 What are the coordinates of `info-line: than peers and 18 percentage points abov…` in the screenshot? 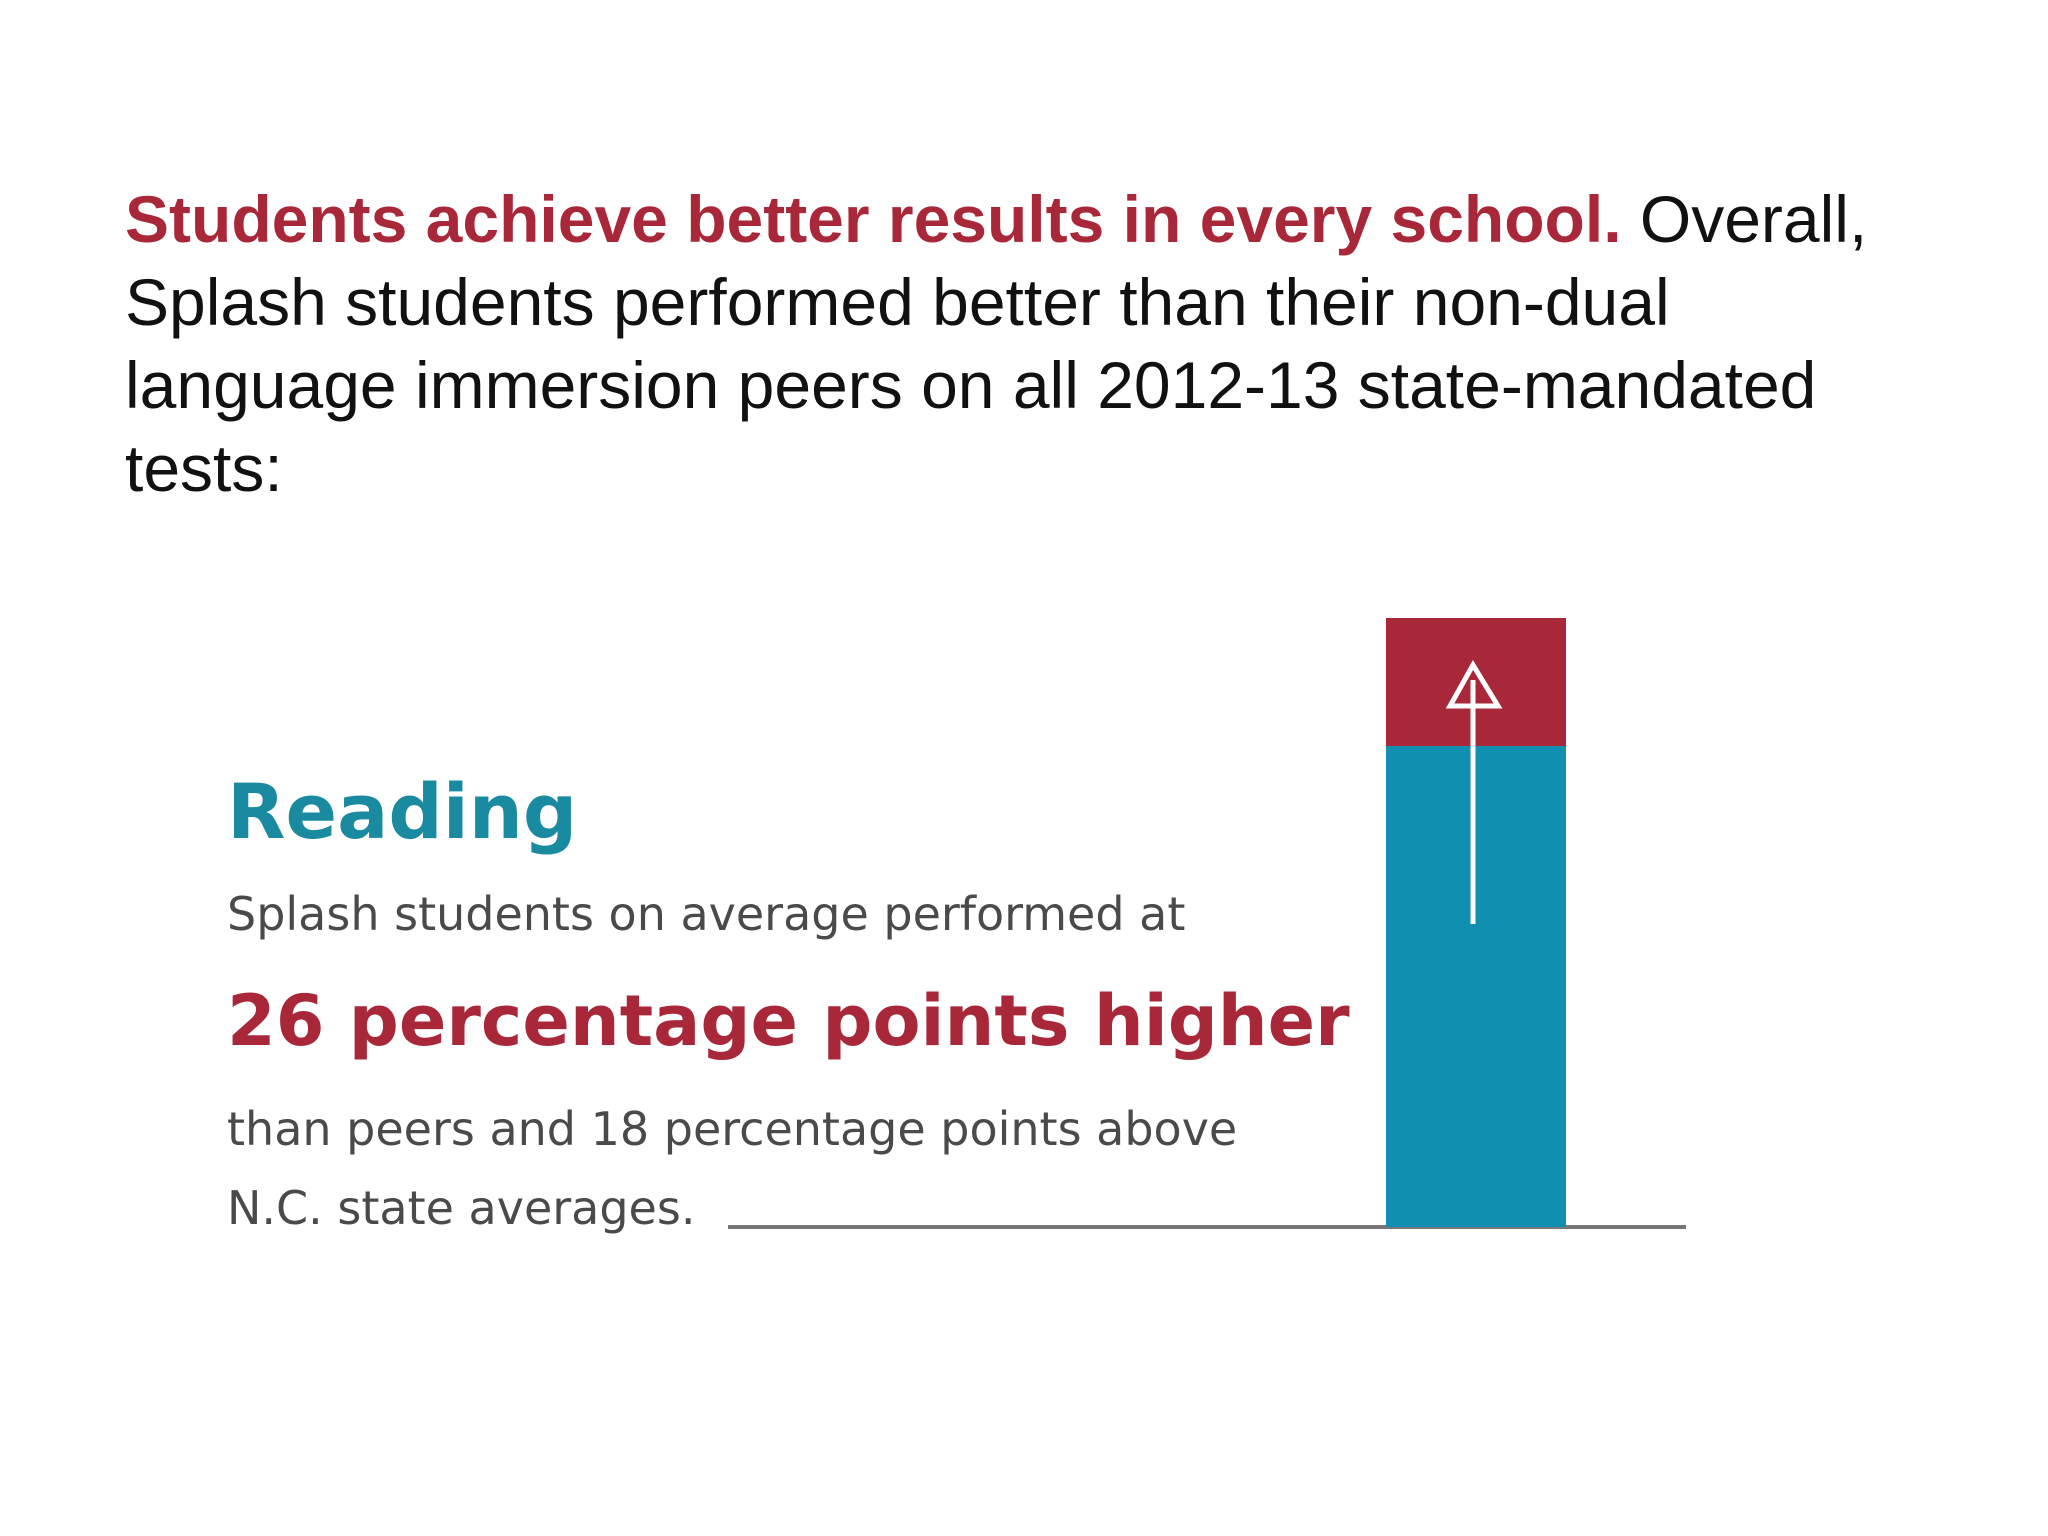 It's located at (732, 1129).